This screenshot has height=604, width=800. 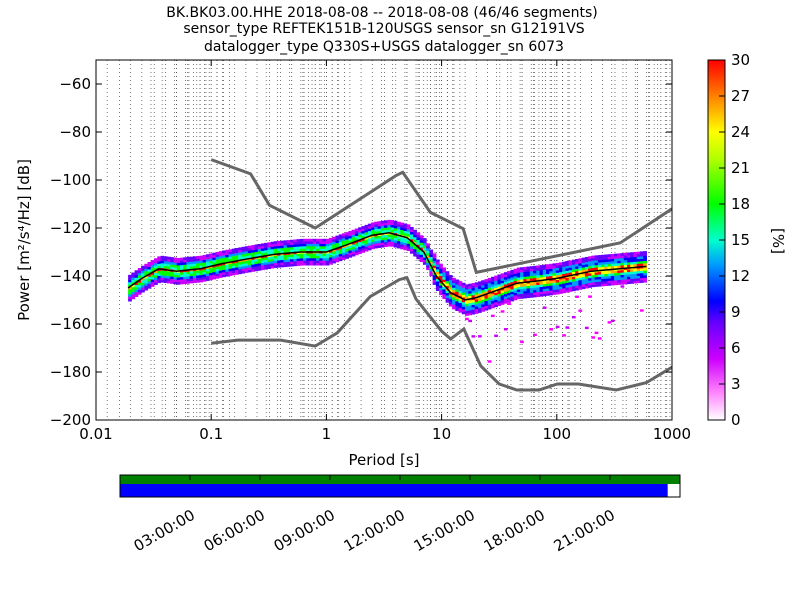 I want to click on colorbar-tick-label: 3, so click(x=736, y=384).